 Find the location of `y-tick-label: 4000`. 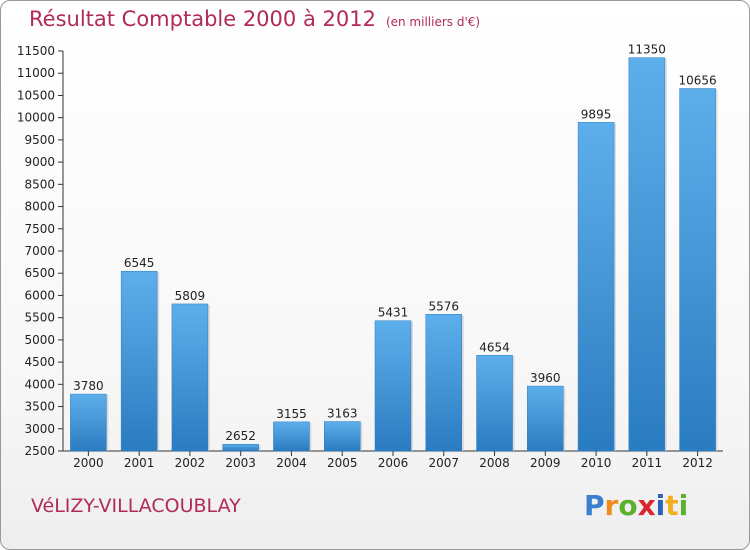

y-tick-label: 4000 is located at coordinates (39, 384).